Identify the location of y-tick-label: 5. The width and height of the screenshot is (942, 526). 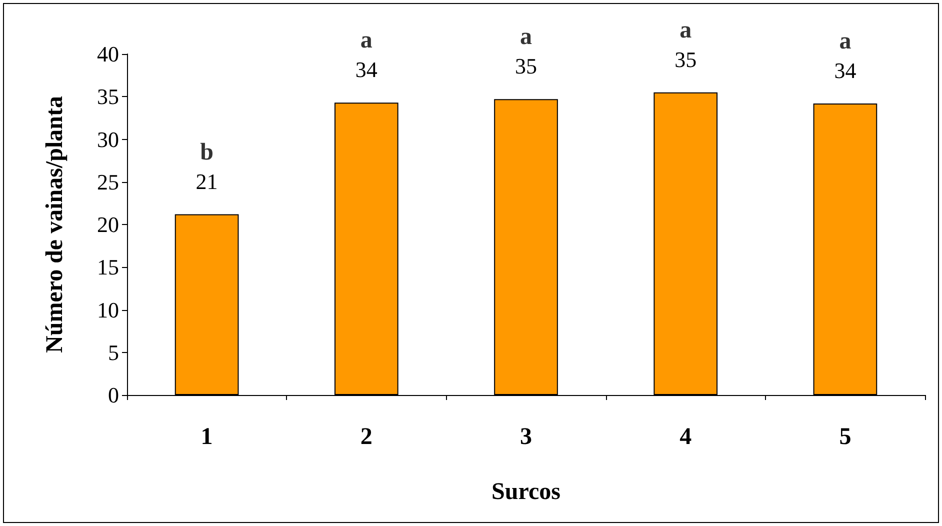
(113, 352).